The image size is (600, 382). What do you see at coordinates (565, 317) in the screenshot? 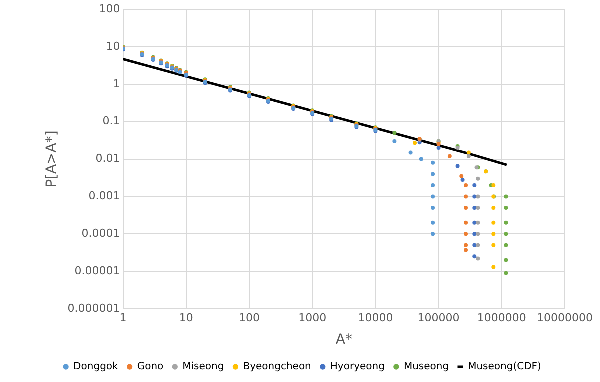
I see `x-tick-label: 10000000` at bounding box center [565, 317].